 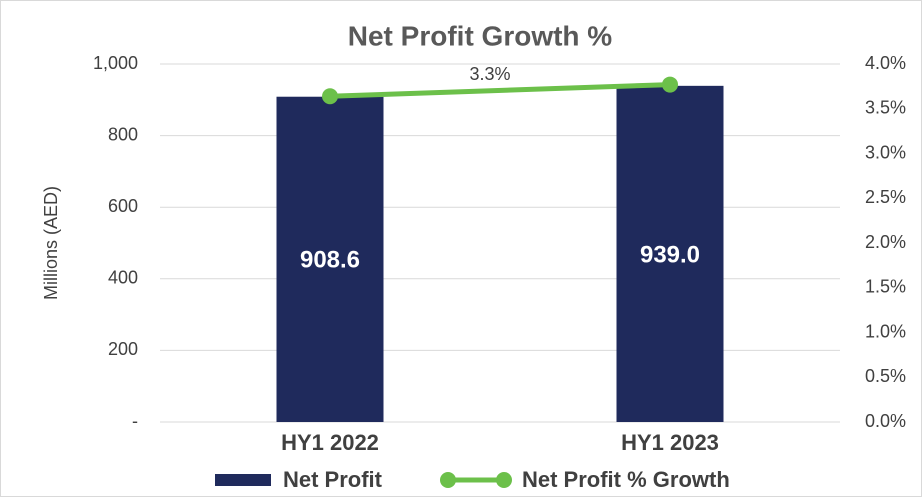 What do you see at coordinates (885, 63) in the screenshot?
I see `y2-tick-label: 4.0%` at bounding box center [885, 63].